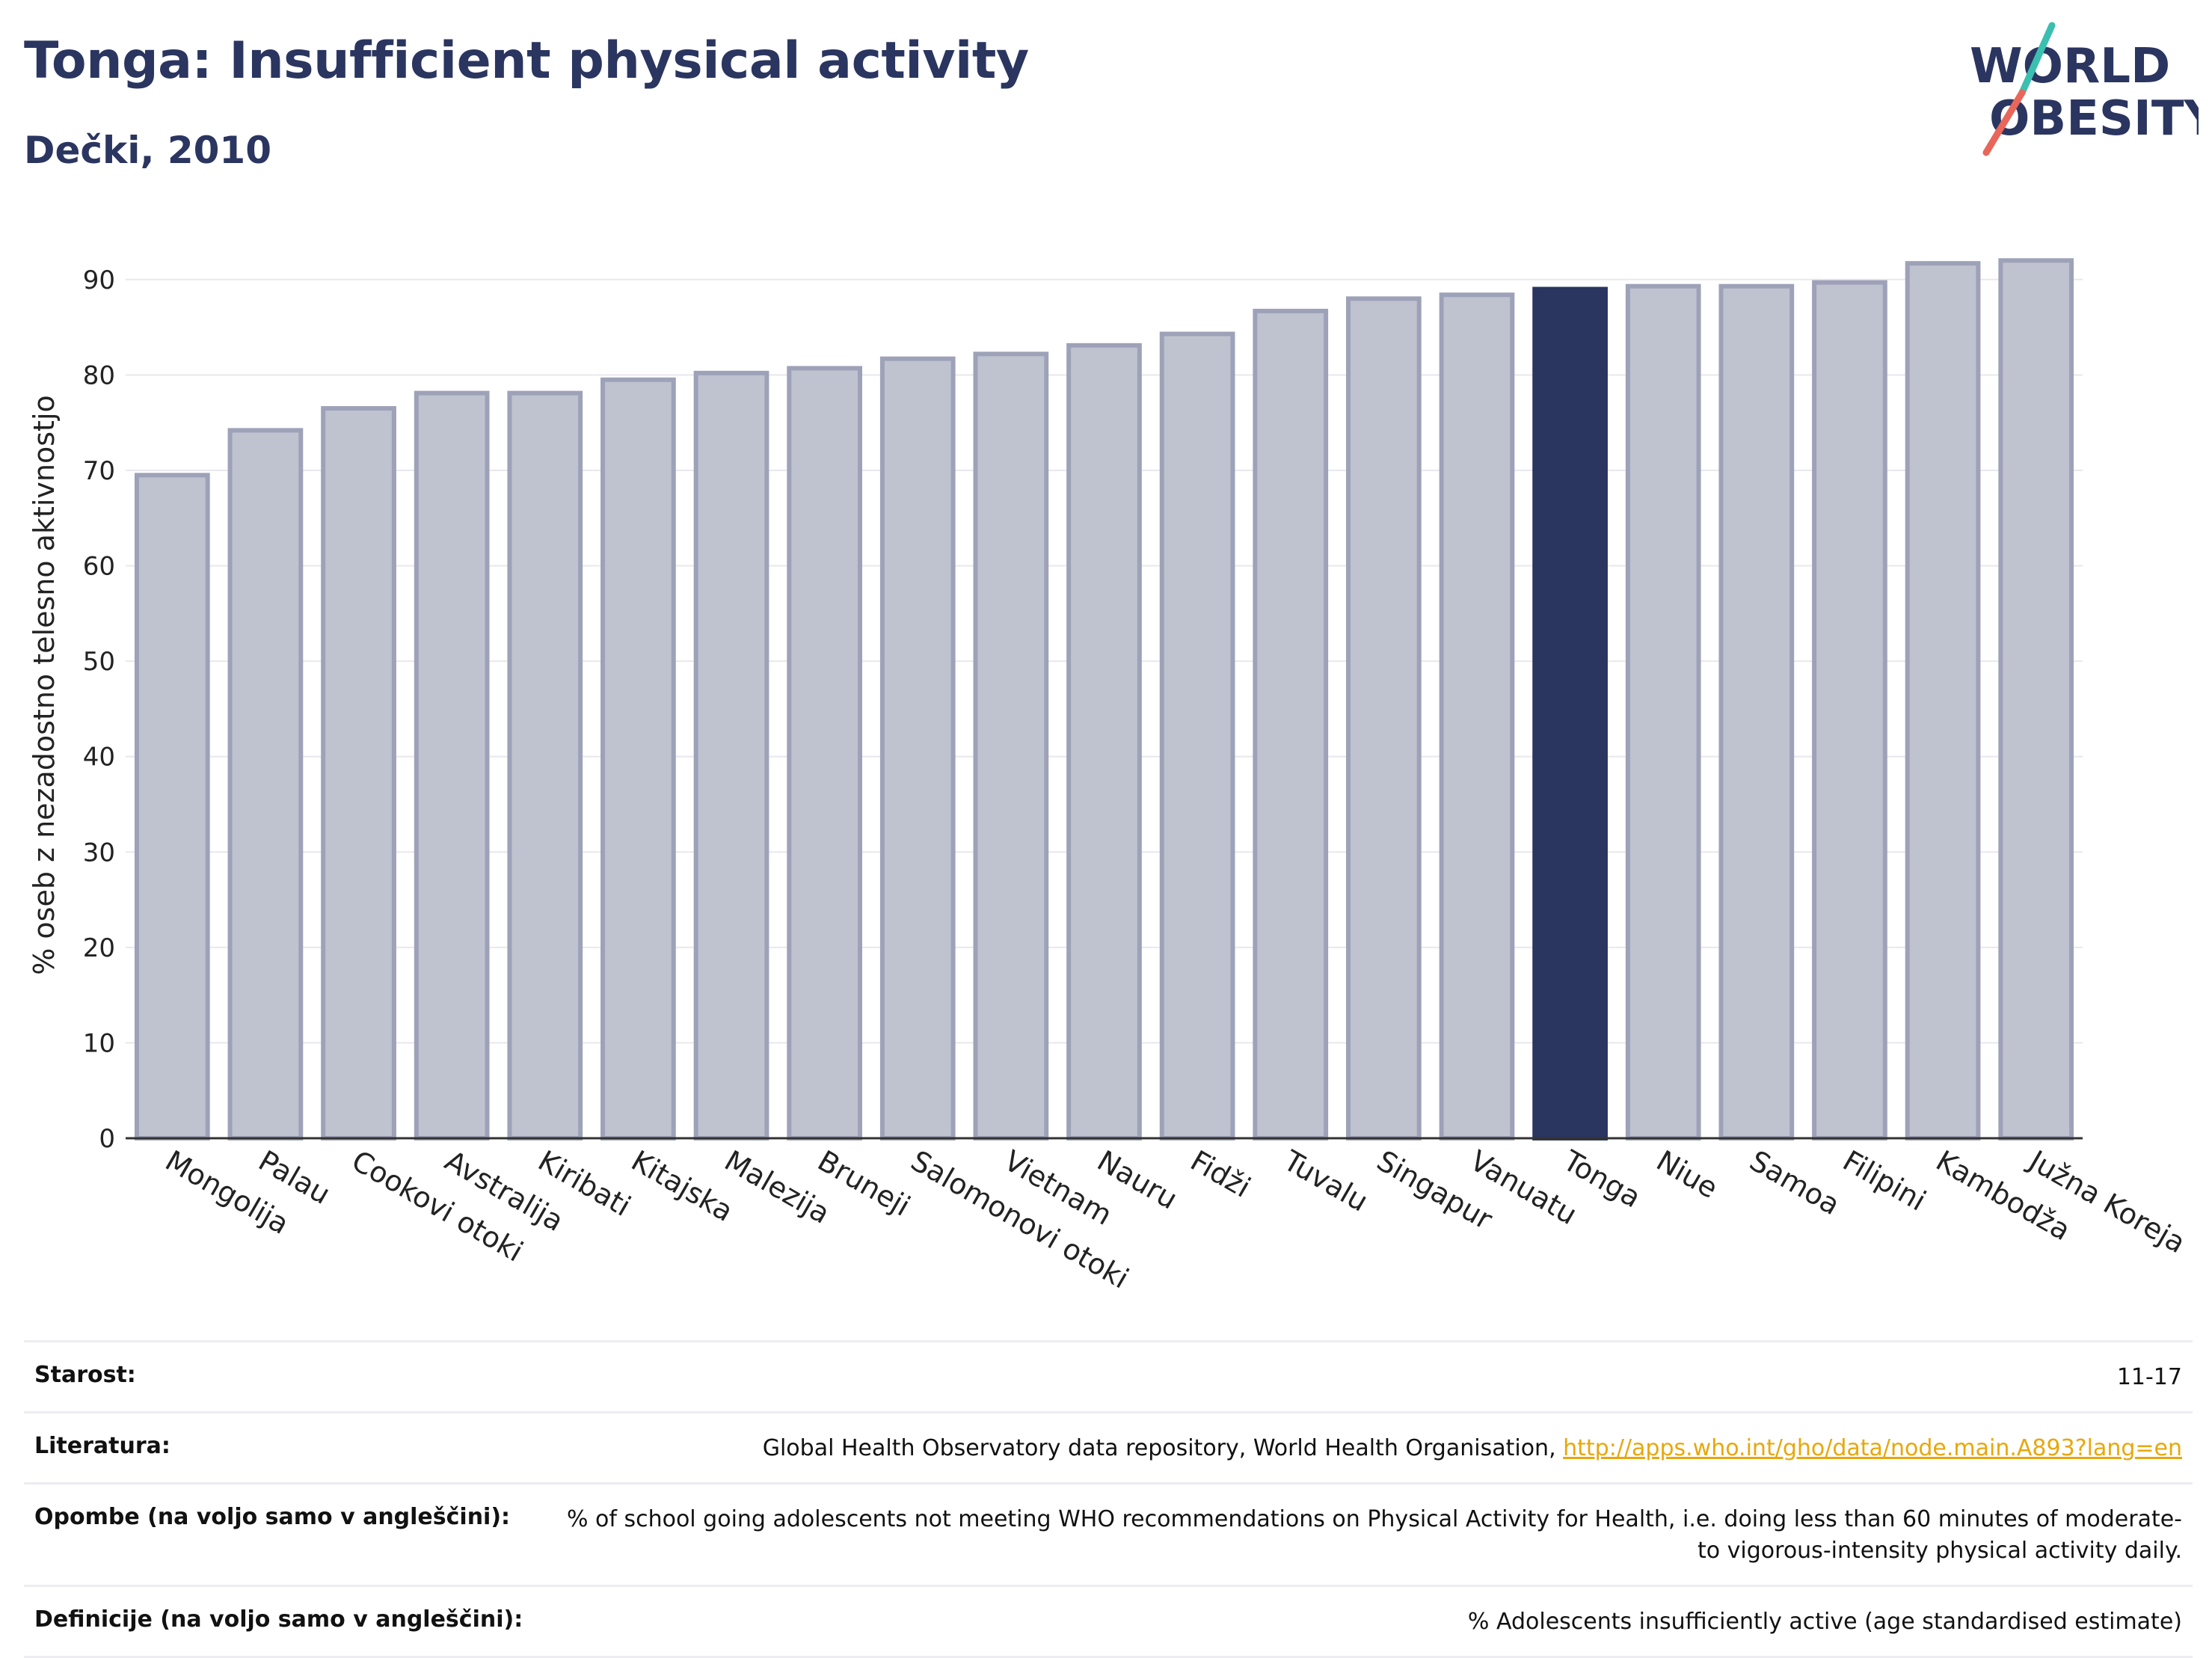  Describe the element at coordinates (1884, 1181) in the screenshot. I see `x-tick-label: Filipini` at that location.